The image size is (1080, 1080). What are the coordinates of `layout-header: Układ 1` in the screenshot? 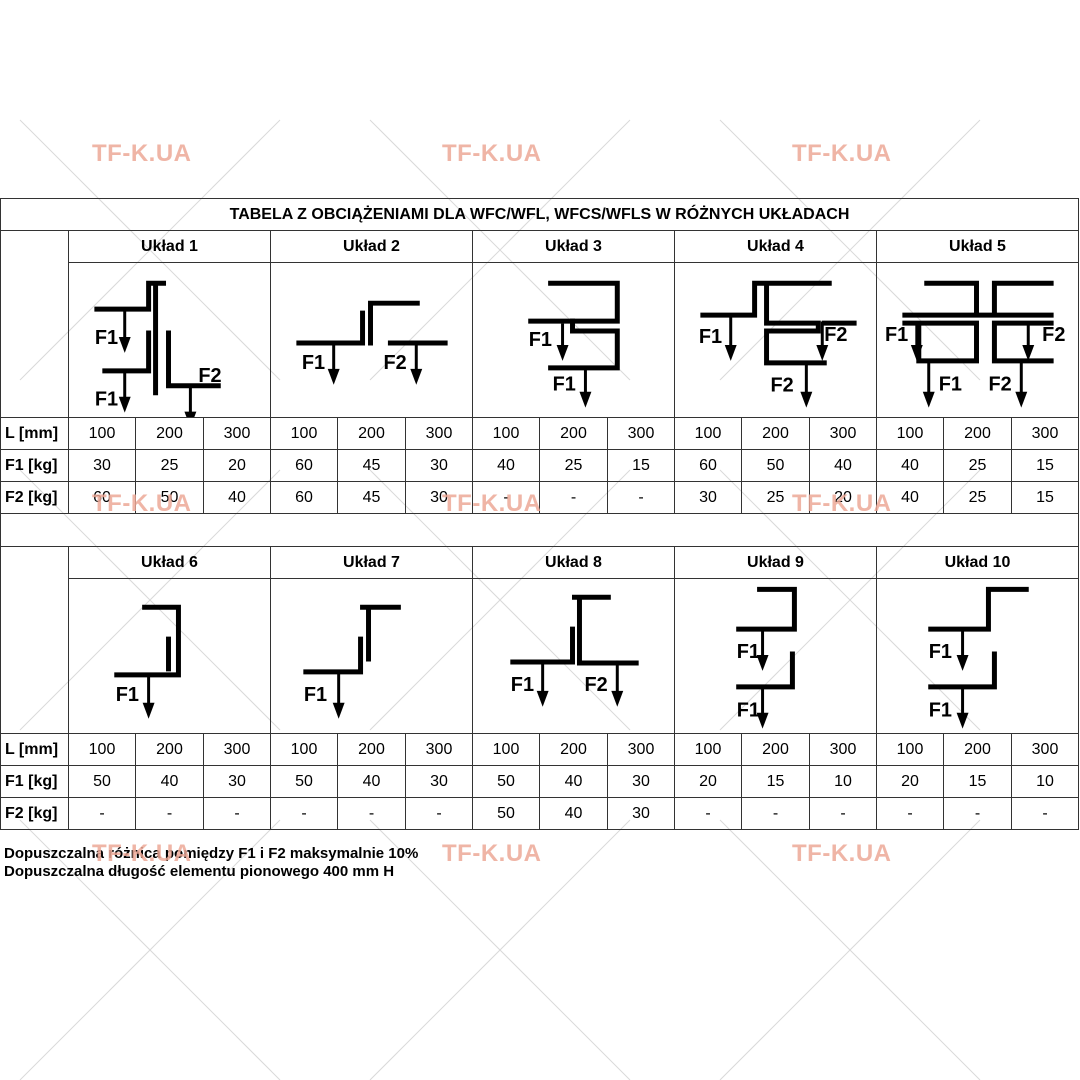 It's located at (169, 246).